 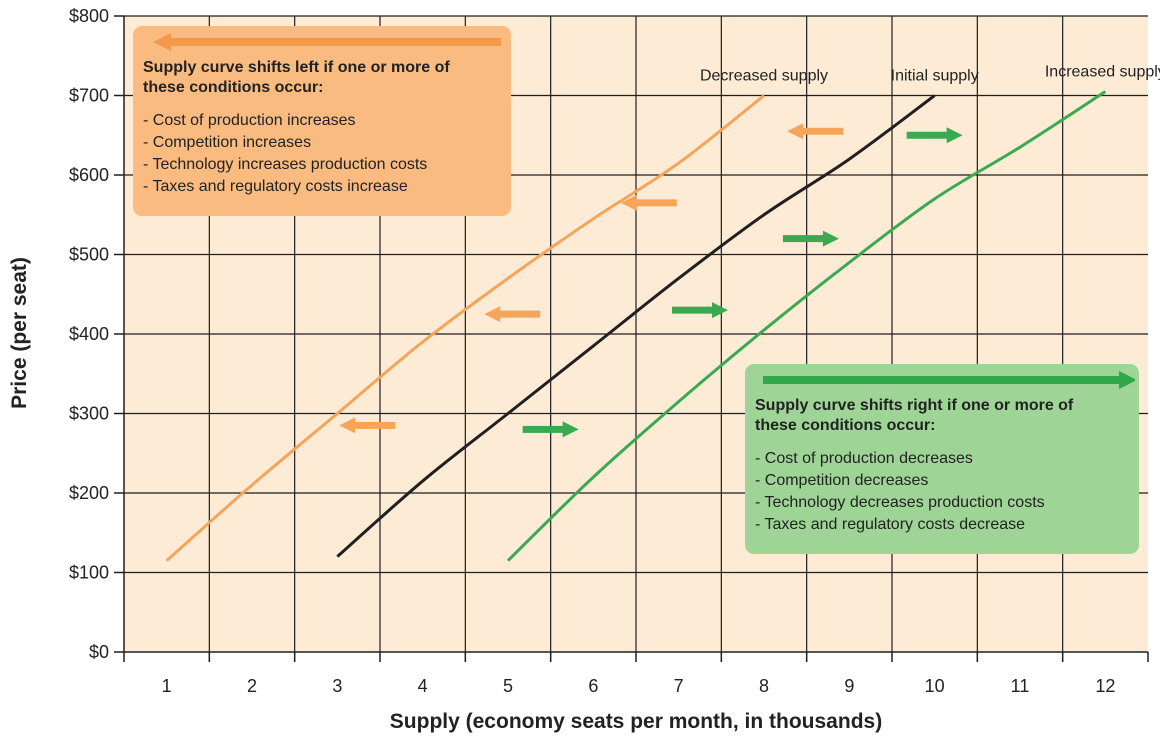 I want to click on x-tick-label: 1, so click(x=167, y=686).